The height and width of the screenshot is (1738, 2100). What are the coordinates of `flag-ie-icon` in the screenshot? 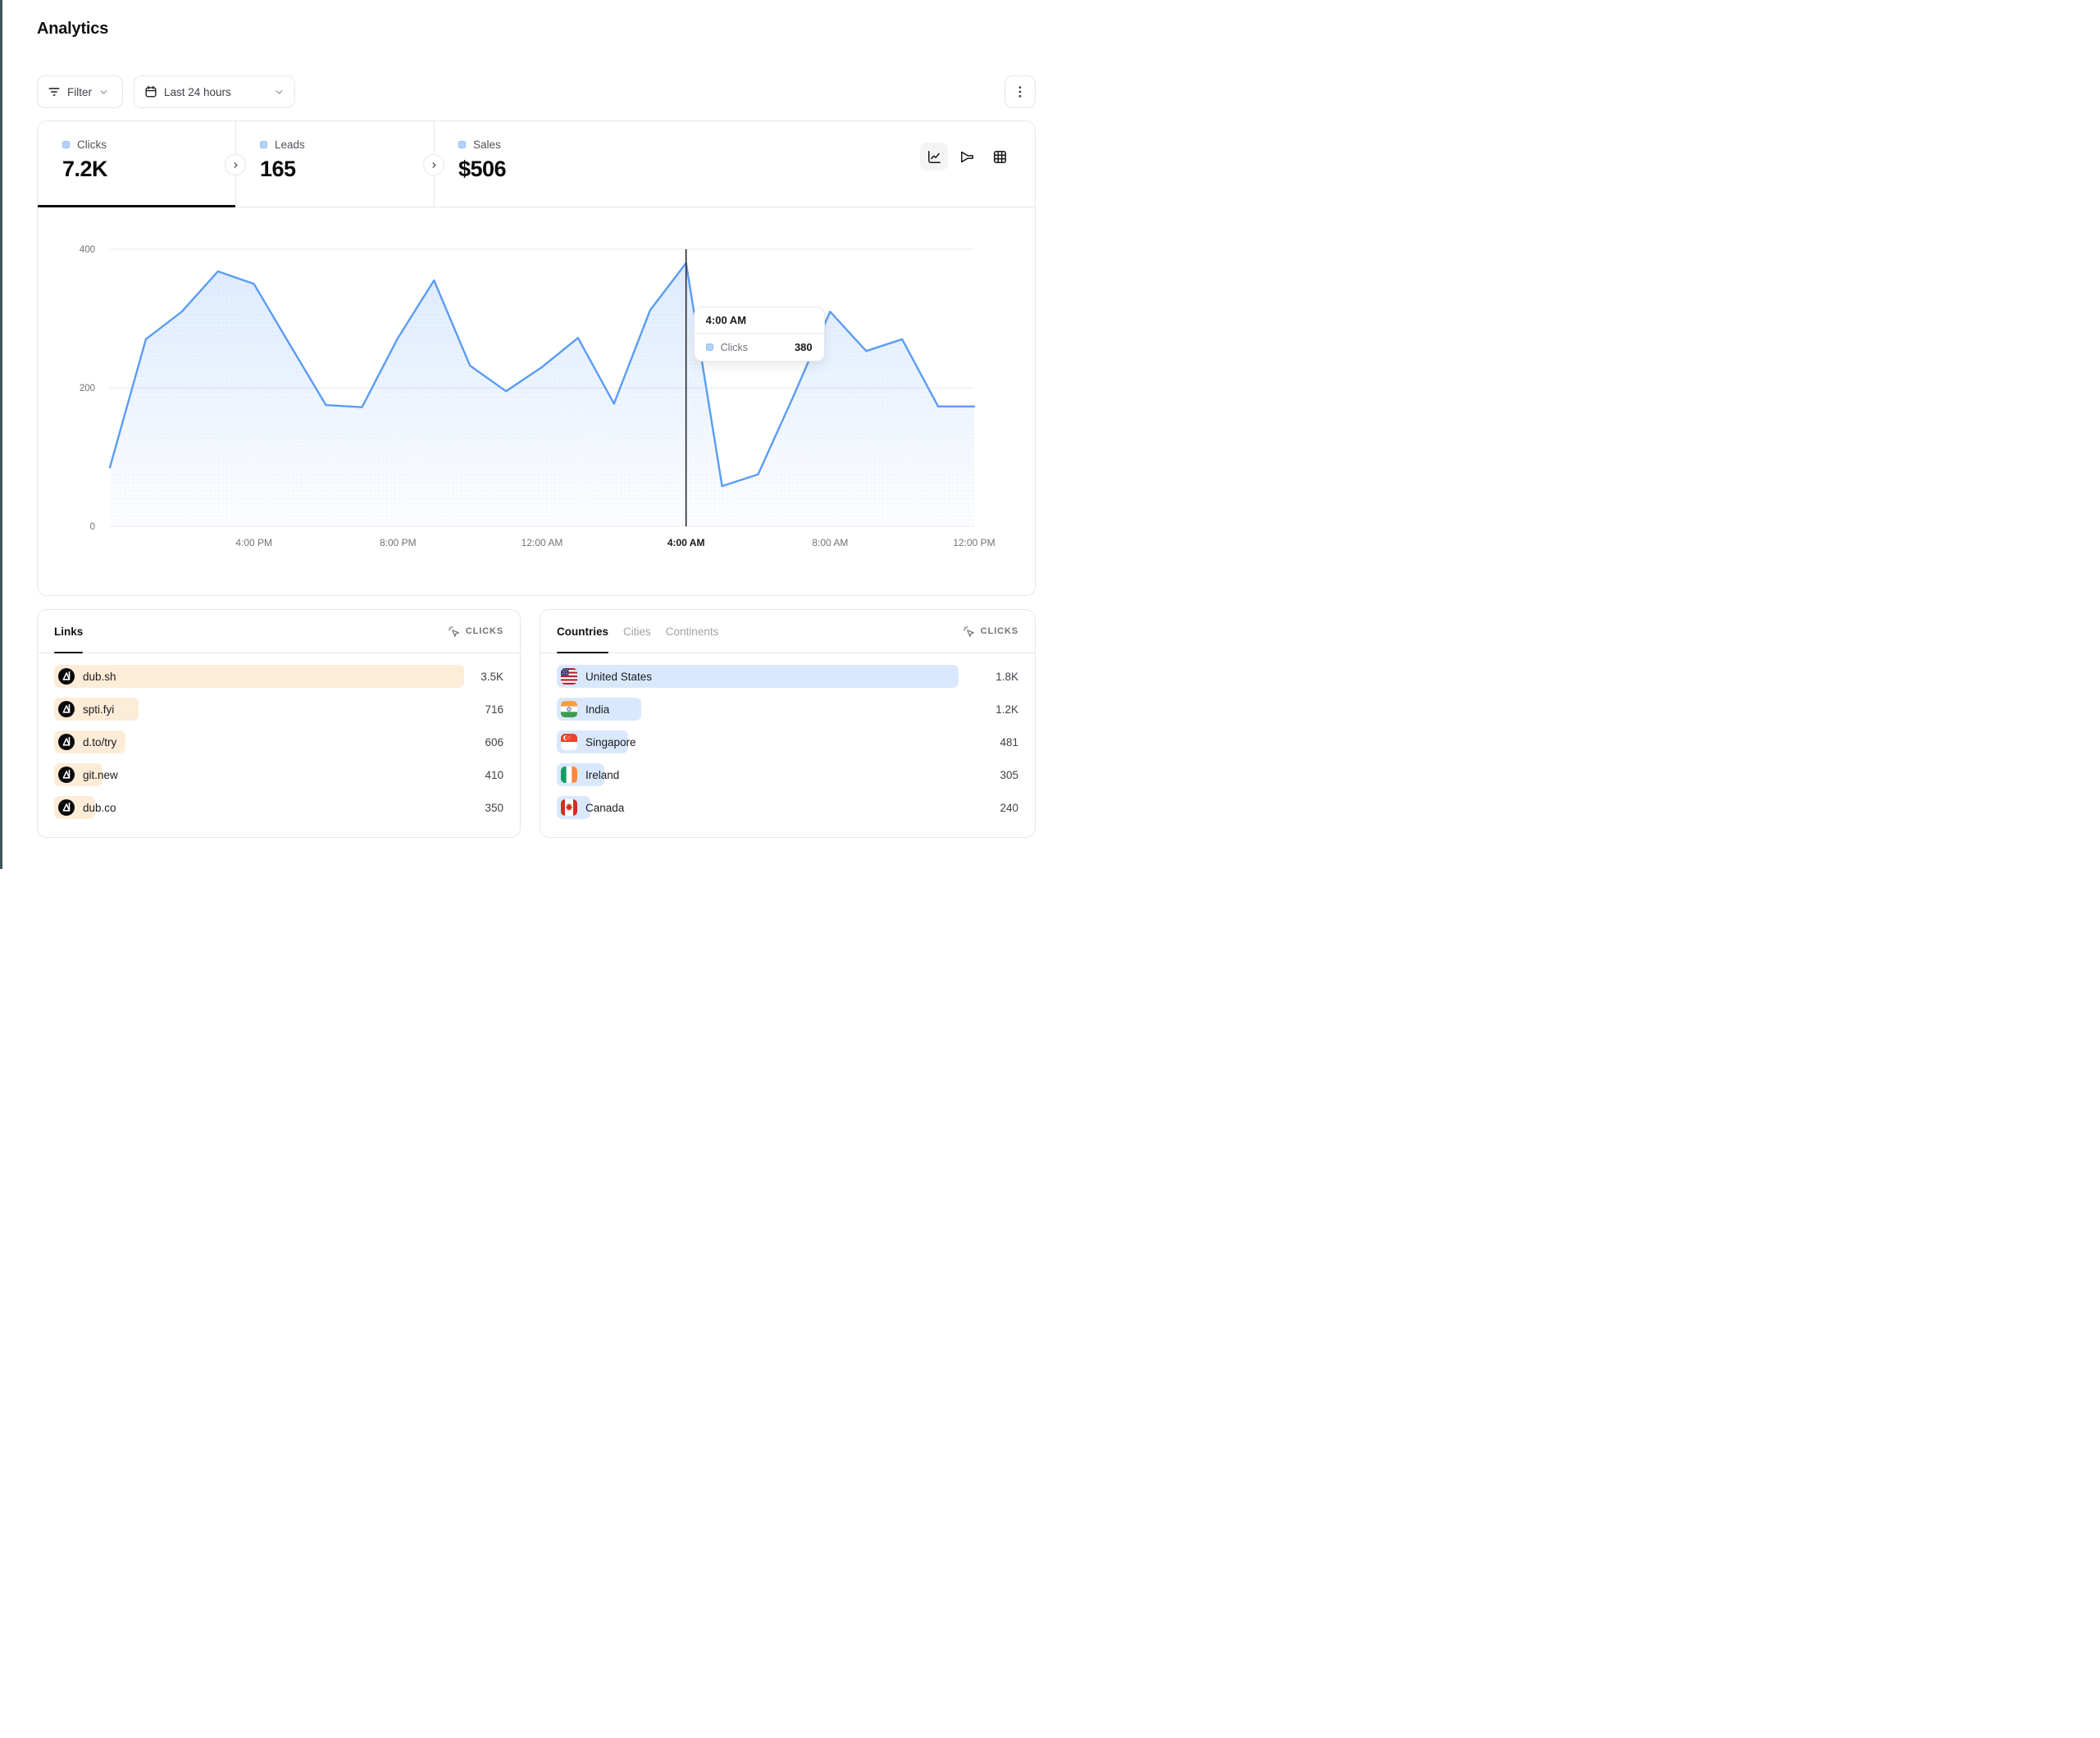 It's located at (569, 775).